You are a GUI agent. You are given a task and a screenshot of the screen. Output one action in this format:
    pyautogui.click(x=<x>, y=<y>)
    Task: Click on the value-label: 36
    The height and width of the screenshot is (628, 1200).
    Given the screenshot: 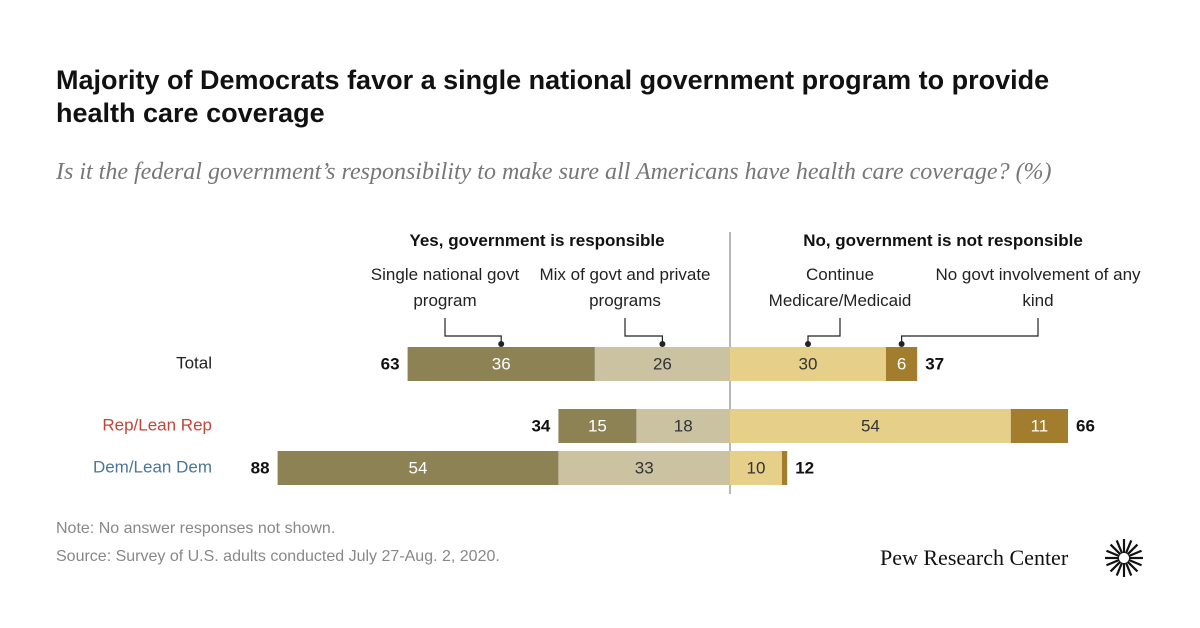 What is the action you would take?
    pyautogui.click(x=501, y=363)
    